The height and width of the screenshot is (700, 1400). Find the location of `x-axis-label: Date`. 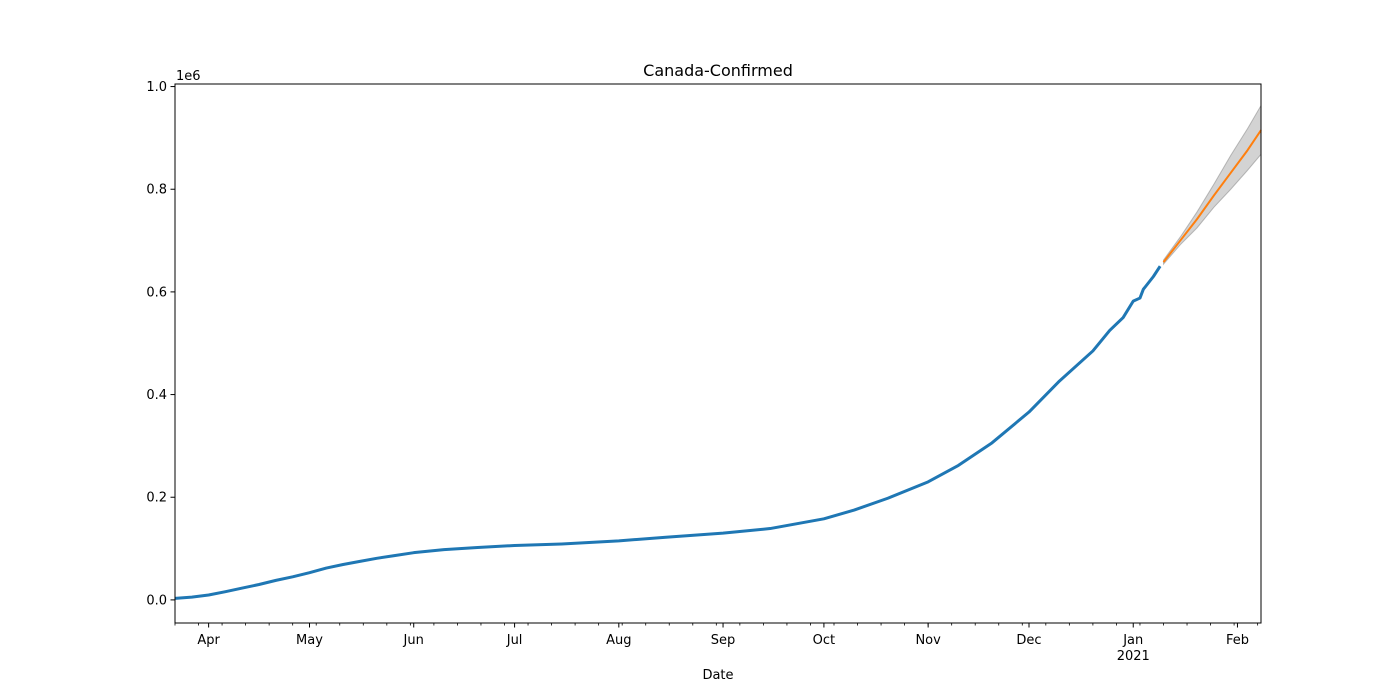

x-axis-label: Date is located at coordinates (717, 675).